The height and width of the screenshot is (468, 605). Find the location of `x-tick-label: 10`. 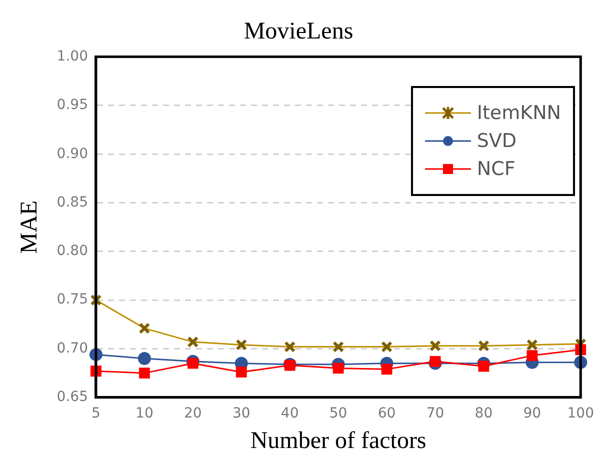

x-tick-label: 10 is located at coordinates (145, 413).